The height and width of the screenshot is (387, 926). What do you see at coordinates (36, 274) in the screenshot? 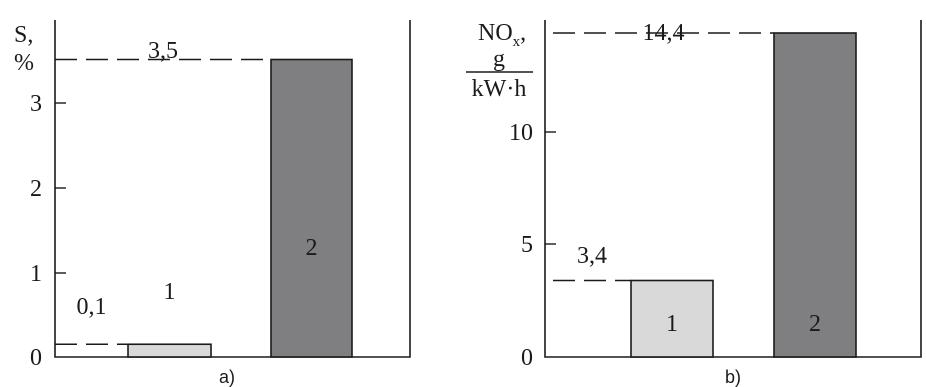
I see `chart-a-ytick-label: 1` at bounding box center [36, 274].